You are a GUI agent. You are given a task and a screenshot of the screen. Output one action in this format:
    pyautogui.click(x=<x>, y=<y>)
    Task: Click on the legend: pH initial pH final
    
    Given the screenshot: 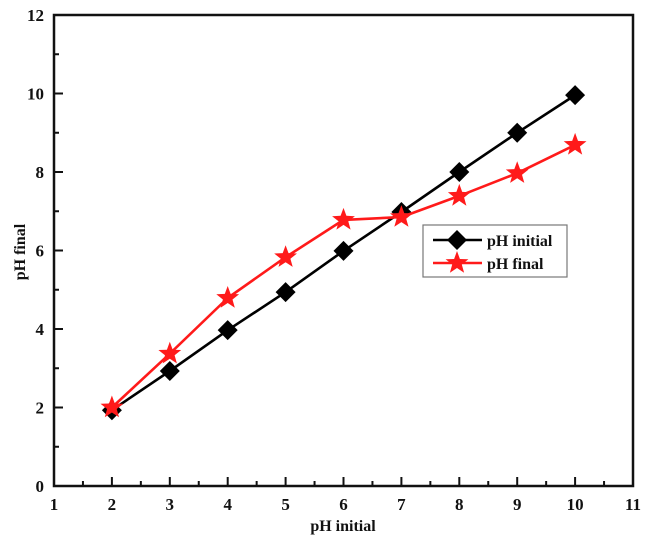 What is the action you would take?
    pyautogui.click(x=495, y=251)
    